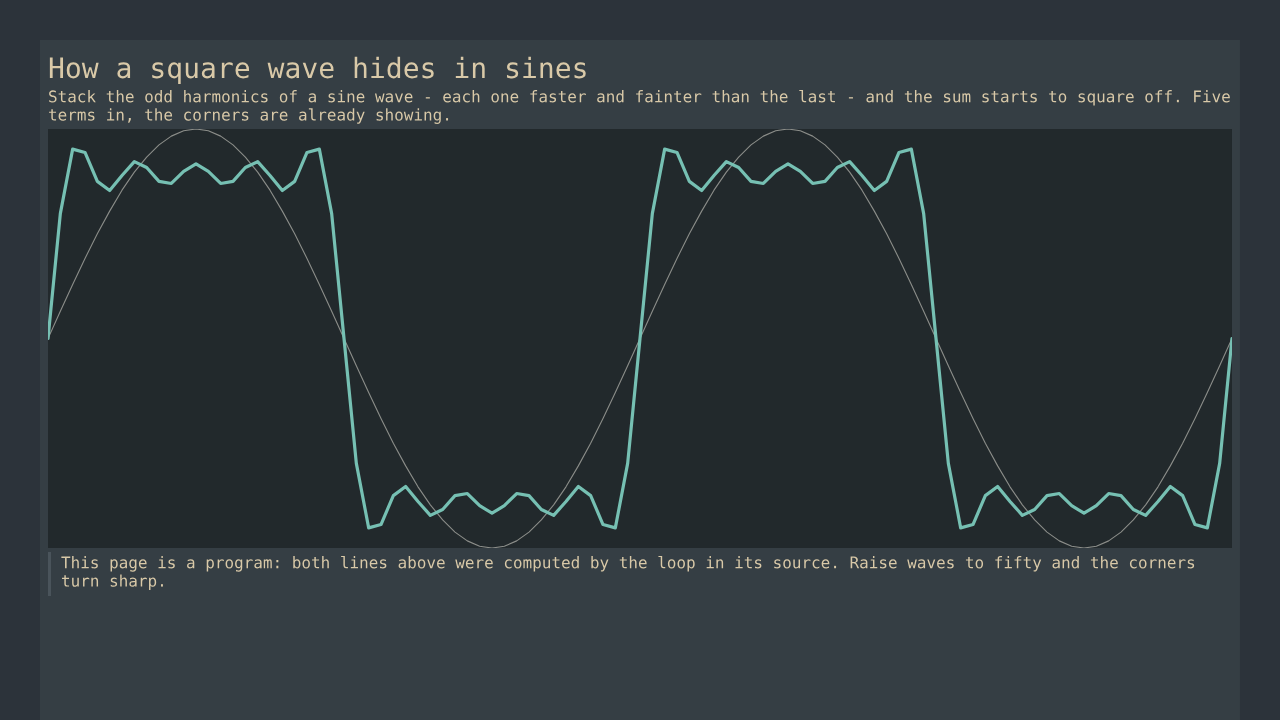 This screenshot has height=720, width=1280. I want to click on chart-title: How a square wave hides in sines, so click(317, 70).